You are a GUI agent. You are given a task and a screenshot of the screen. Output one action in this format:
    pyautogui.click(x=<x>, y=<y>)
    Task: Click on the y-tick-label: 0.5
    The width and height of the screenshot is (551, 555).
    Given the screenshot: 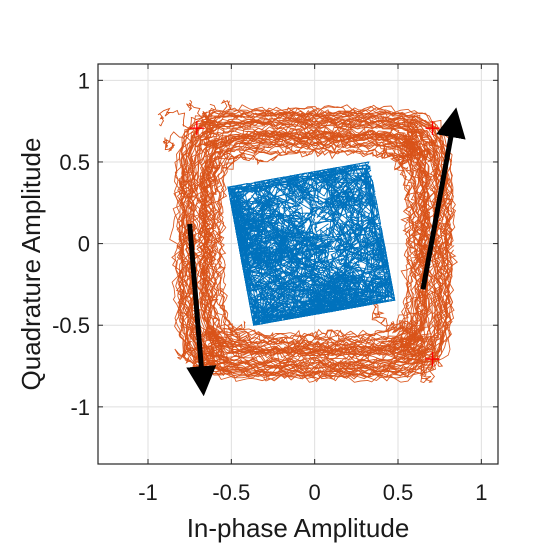 What is the action you would take?
    pyautogui.click(x=74, y=162)
    